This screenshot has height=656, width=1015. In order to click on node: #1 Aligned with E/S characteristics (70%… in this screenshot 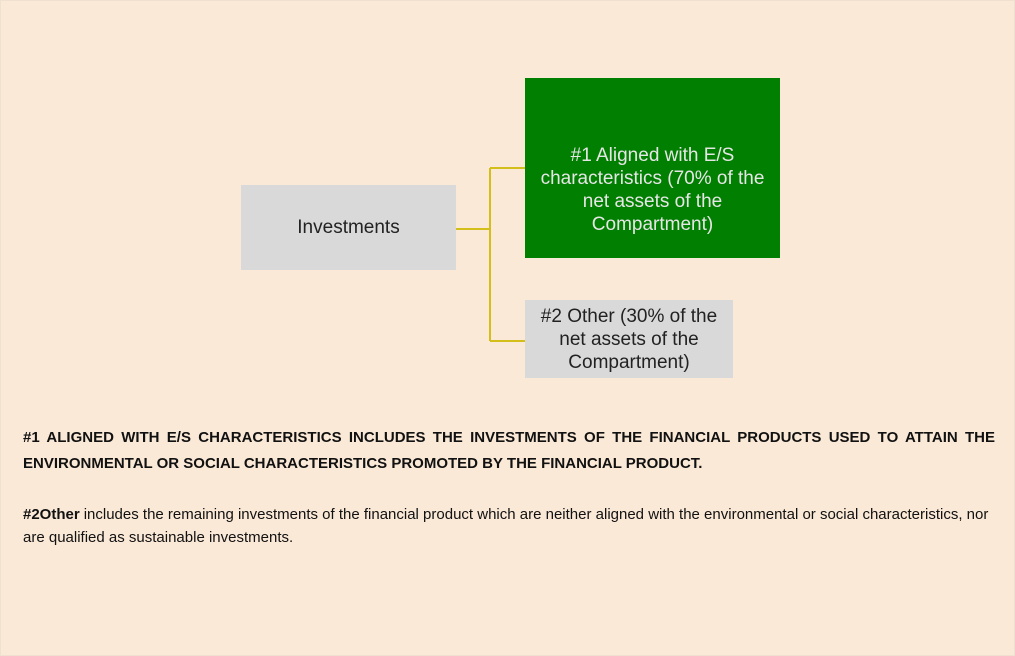, I will do `click(652, 168)`.